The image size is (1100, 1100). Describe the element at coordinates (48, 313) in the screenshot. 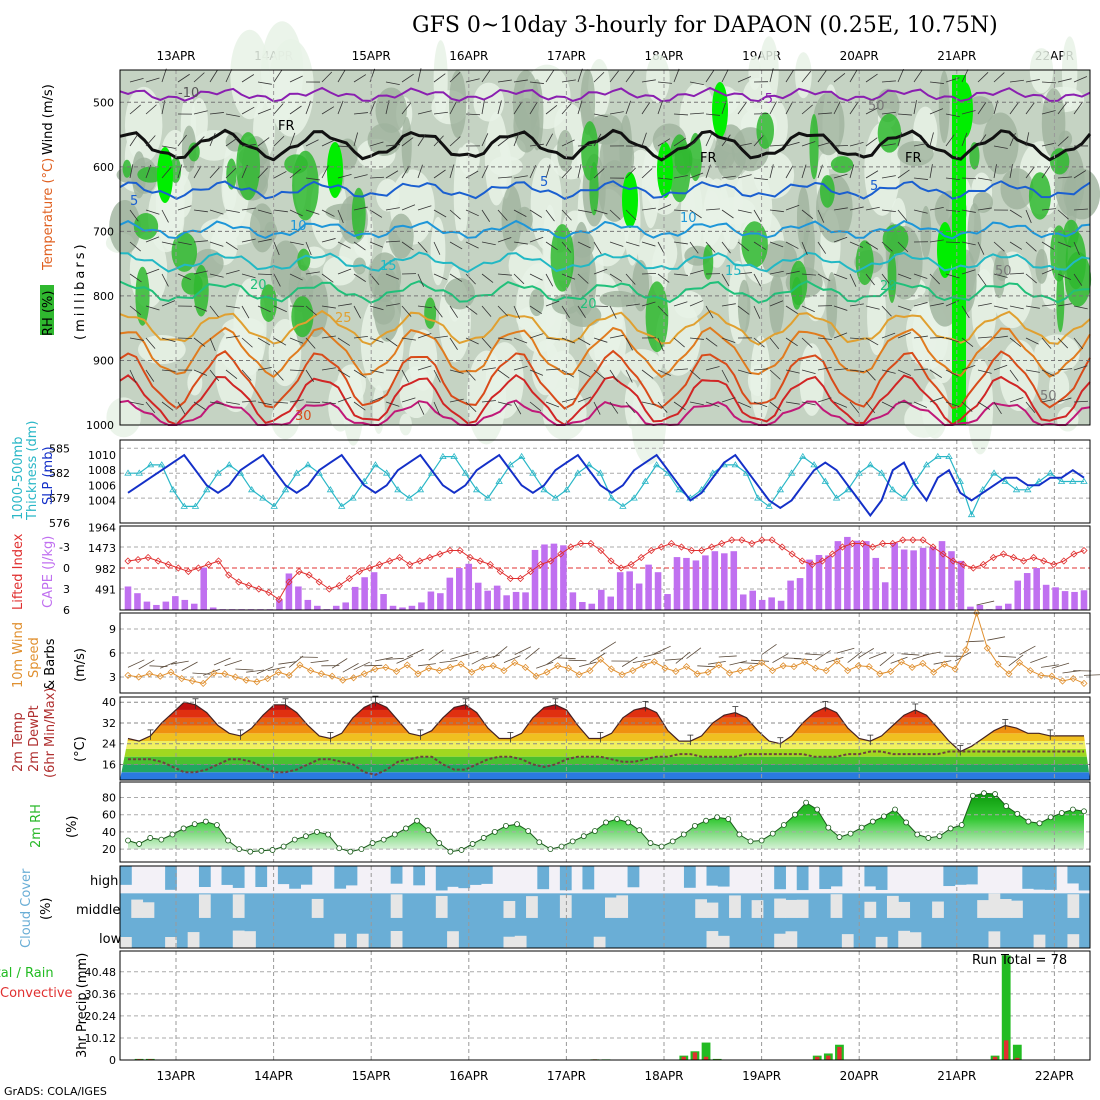

I see `rh-axis-label: RH (%)` at that location.